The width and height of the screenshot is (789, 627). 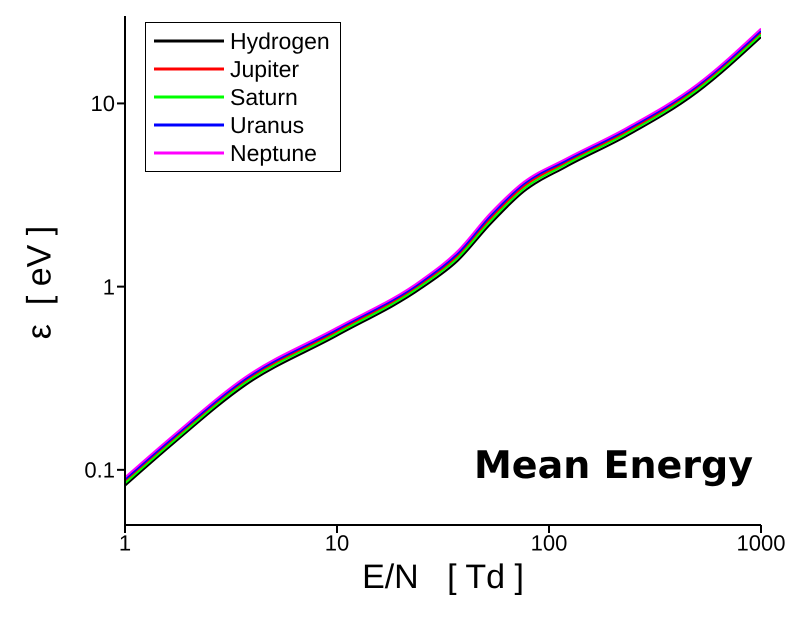 I want to click on x-axis-title: E/N [ Td ], so click(x=443, y=577).